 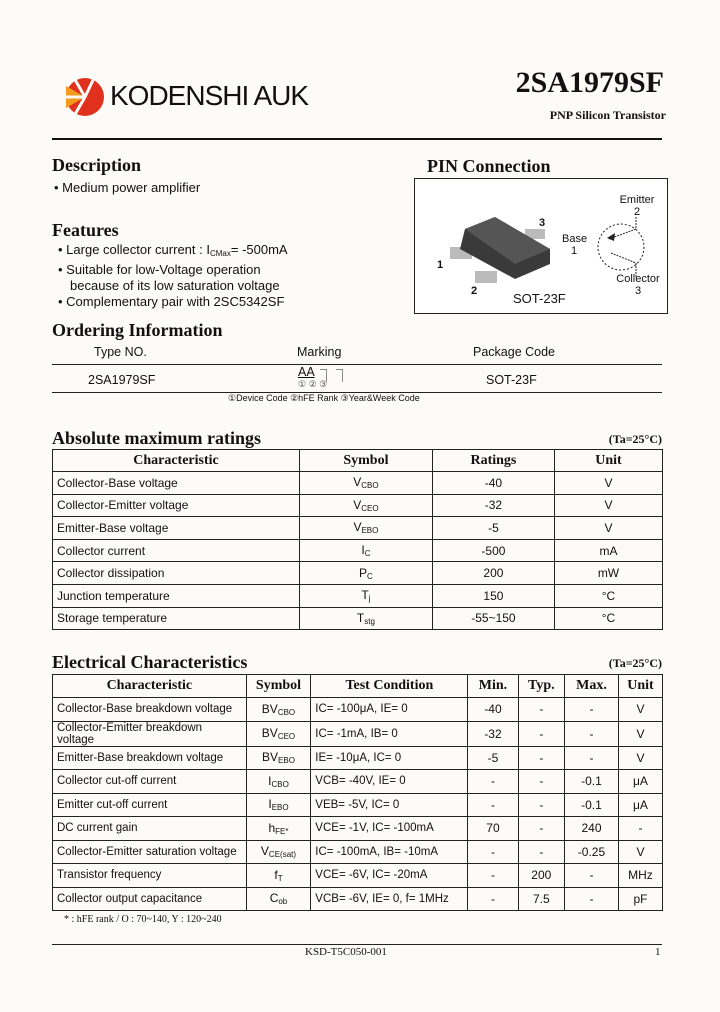 What do you see at coordinates (365, 595) in the screenshot?
I see `text: T` at bounding box center [365, 595].